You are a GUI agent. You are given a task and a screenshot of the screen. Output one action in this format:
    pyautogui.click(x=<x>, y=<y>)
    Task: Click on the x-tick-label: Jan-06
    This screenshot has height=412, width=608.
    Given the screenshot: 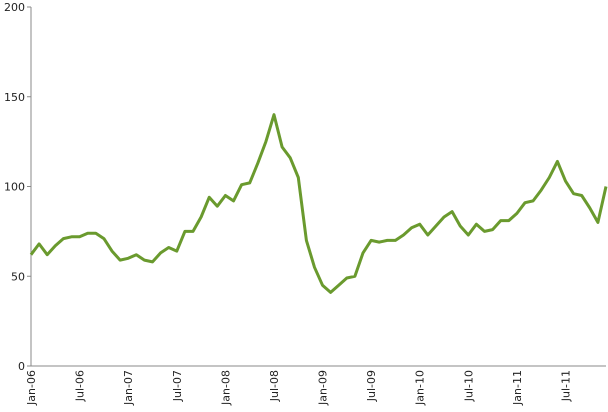 What is the action you would take?
    pyautogui.click(x=31, y=388)
    